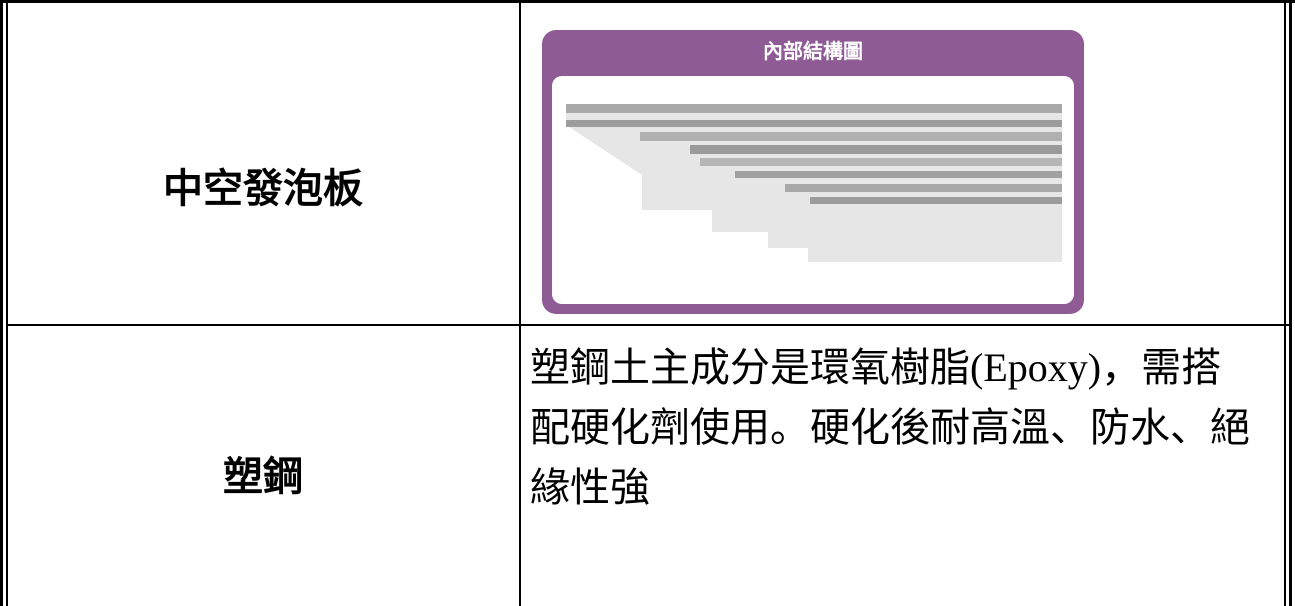 Image resolution: width=1295 pixels, height=606 pixels. I want to click on description-line: 塑鋼土主成分是環氧樹脂(Epoxy)，需搭, so click(876, 367).